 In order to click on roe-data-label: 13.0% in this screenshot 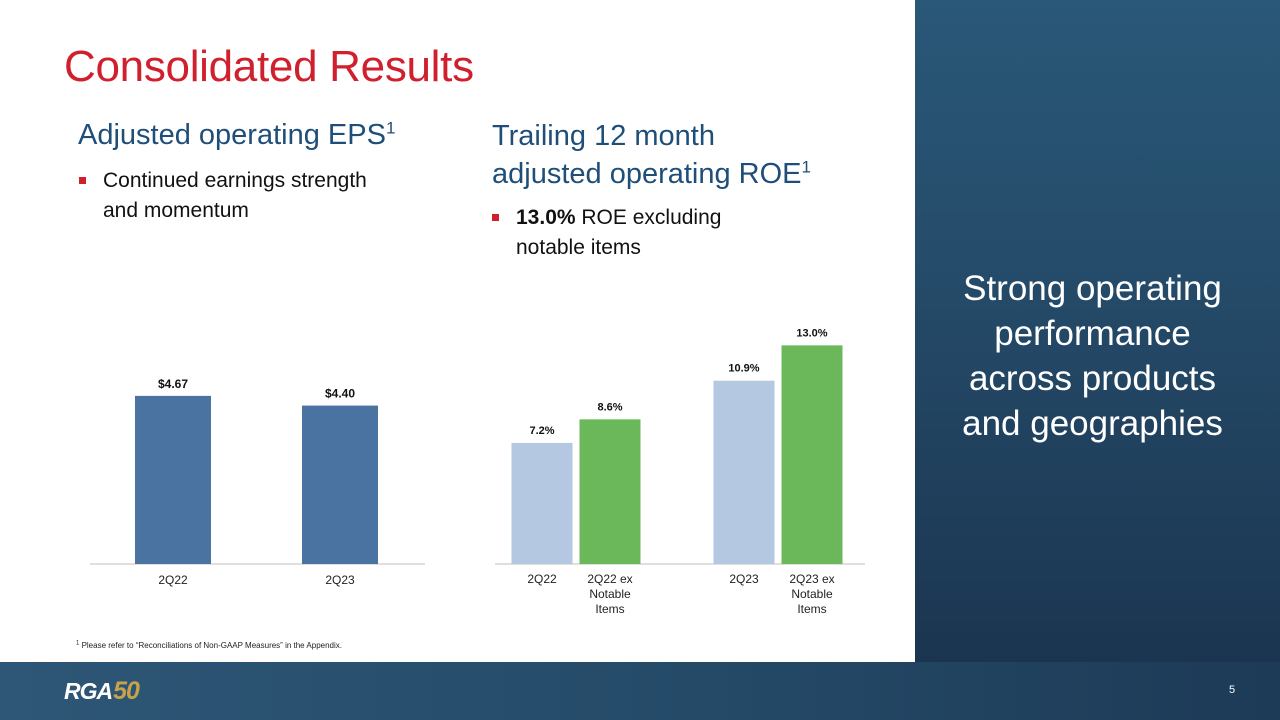, I will do `click(811, 333)`.